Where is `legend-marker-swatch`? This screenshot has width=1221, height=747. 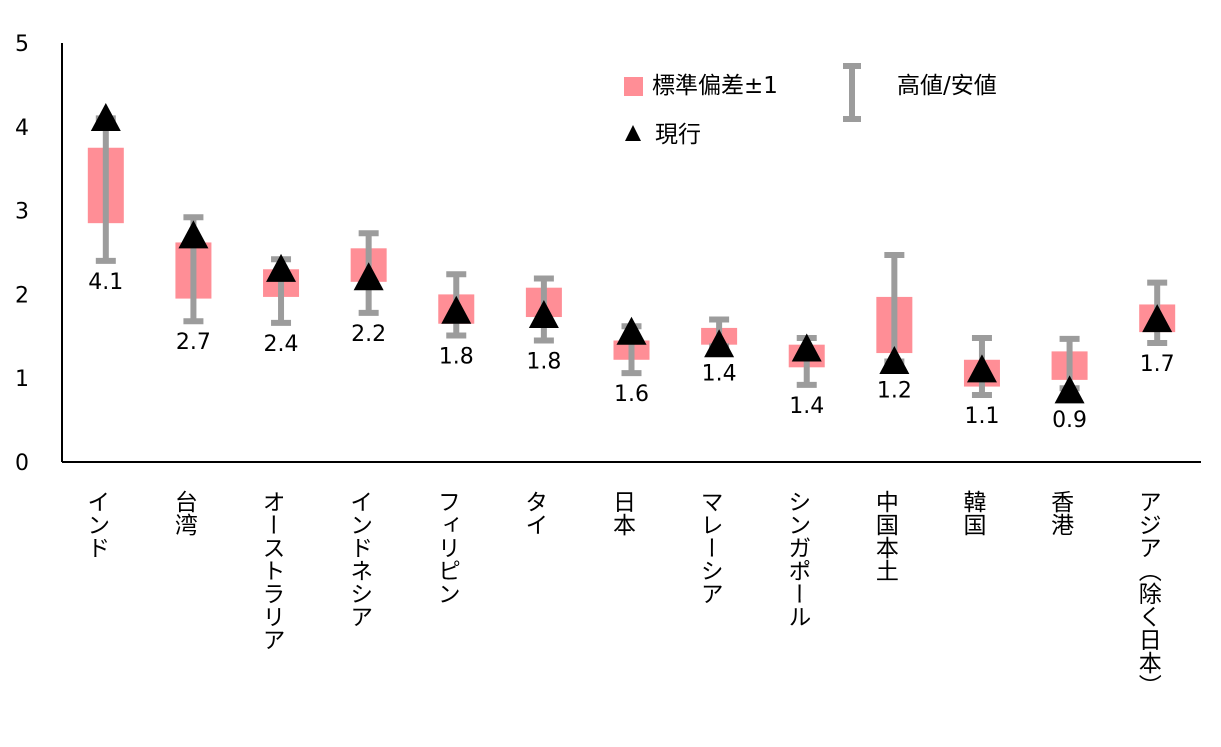
legend-marker-swatch is located at coordinates (633, 133).